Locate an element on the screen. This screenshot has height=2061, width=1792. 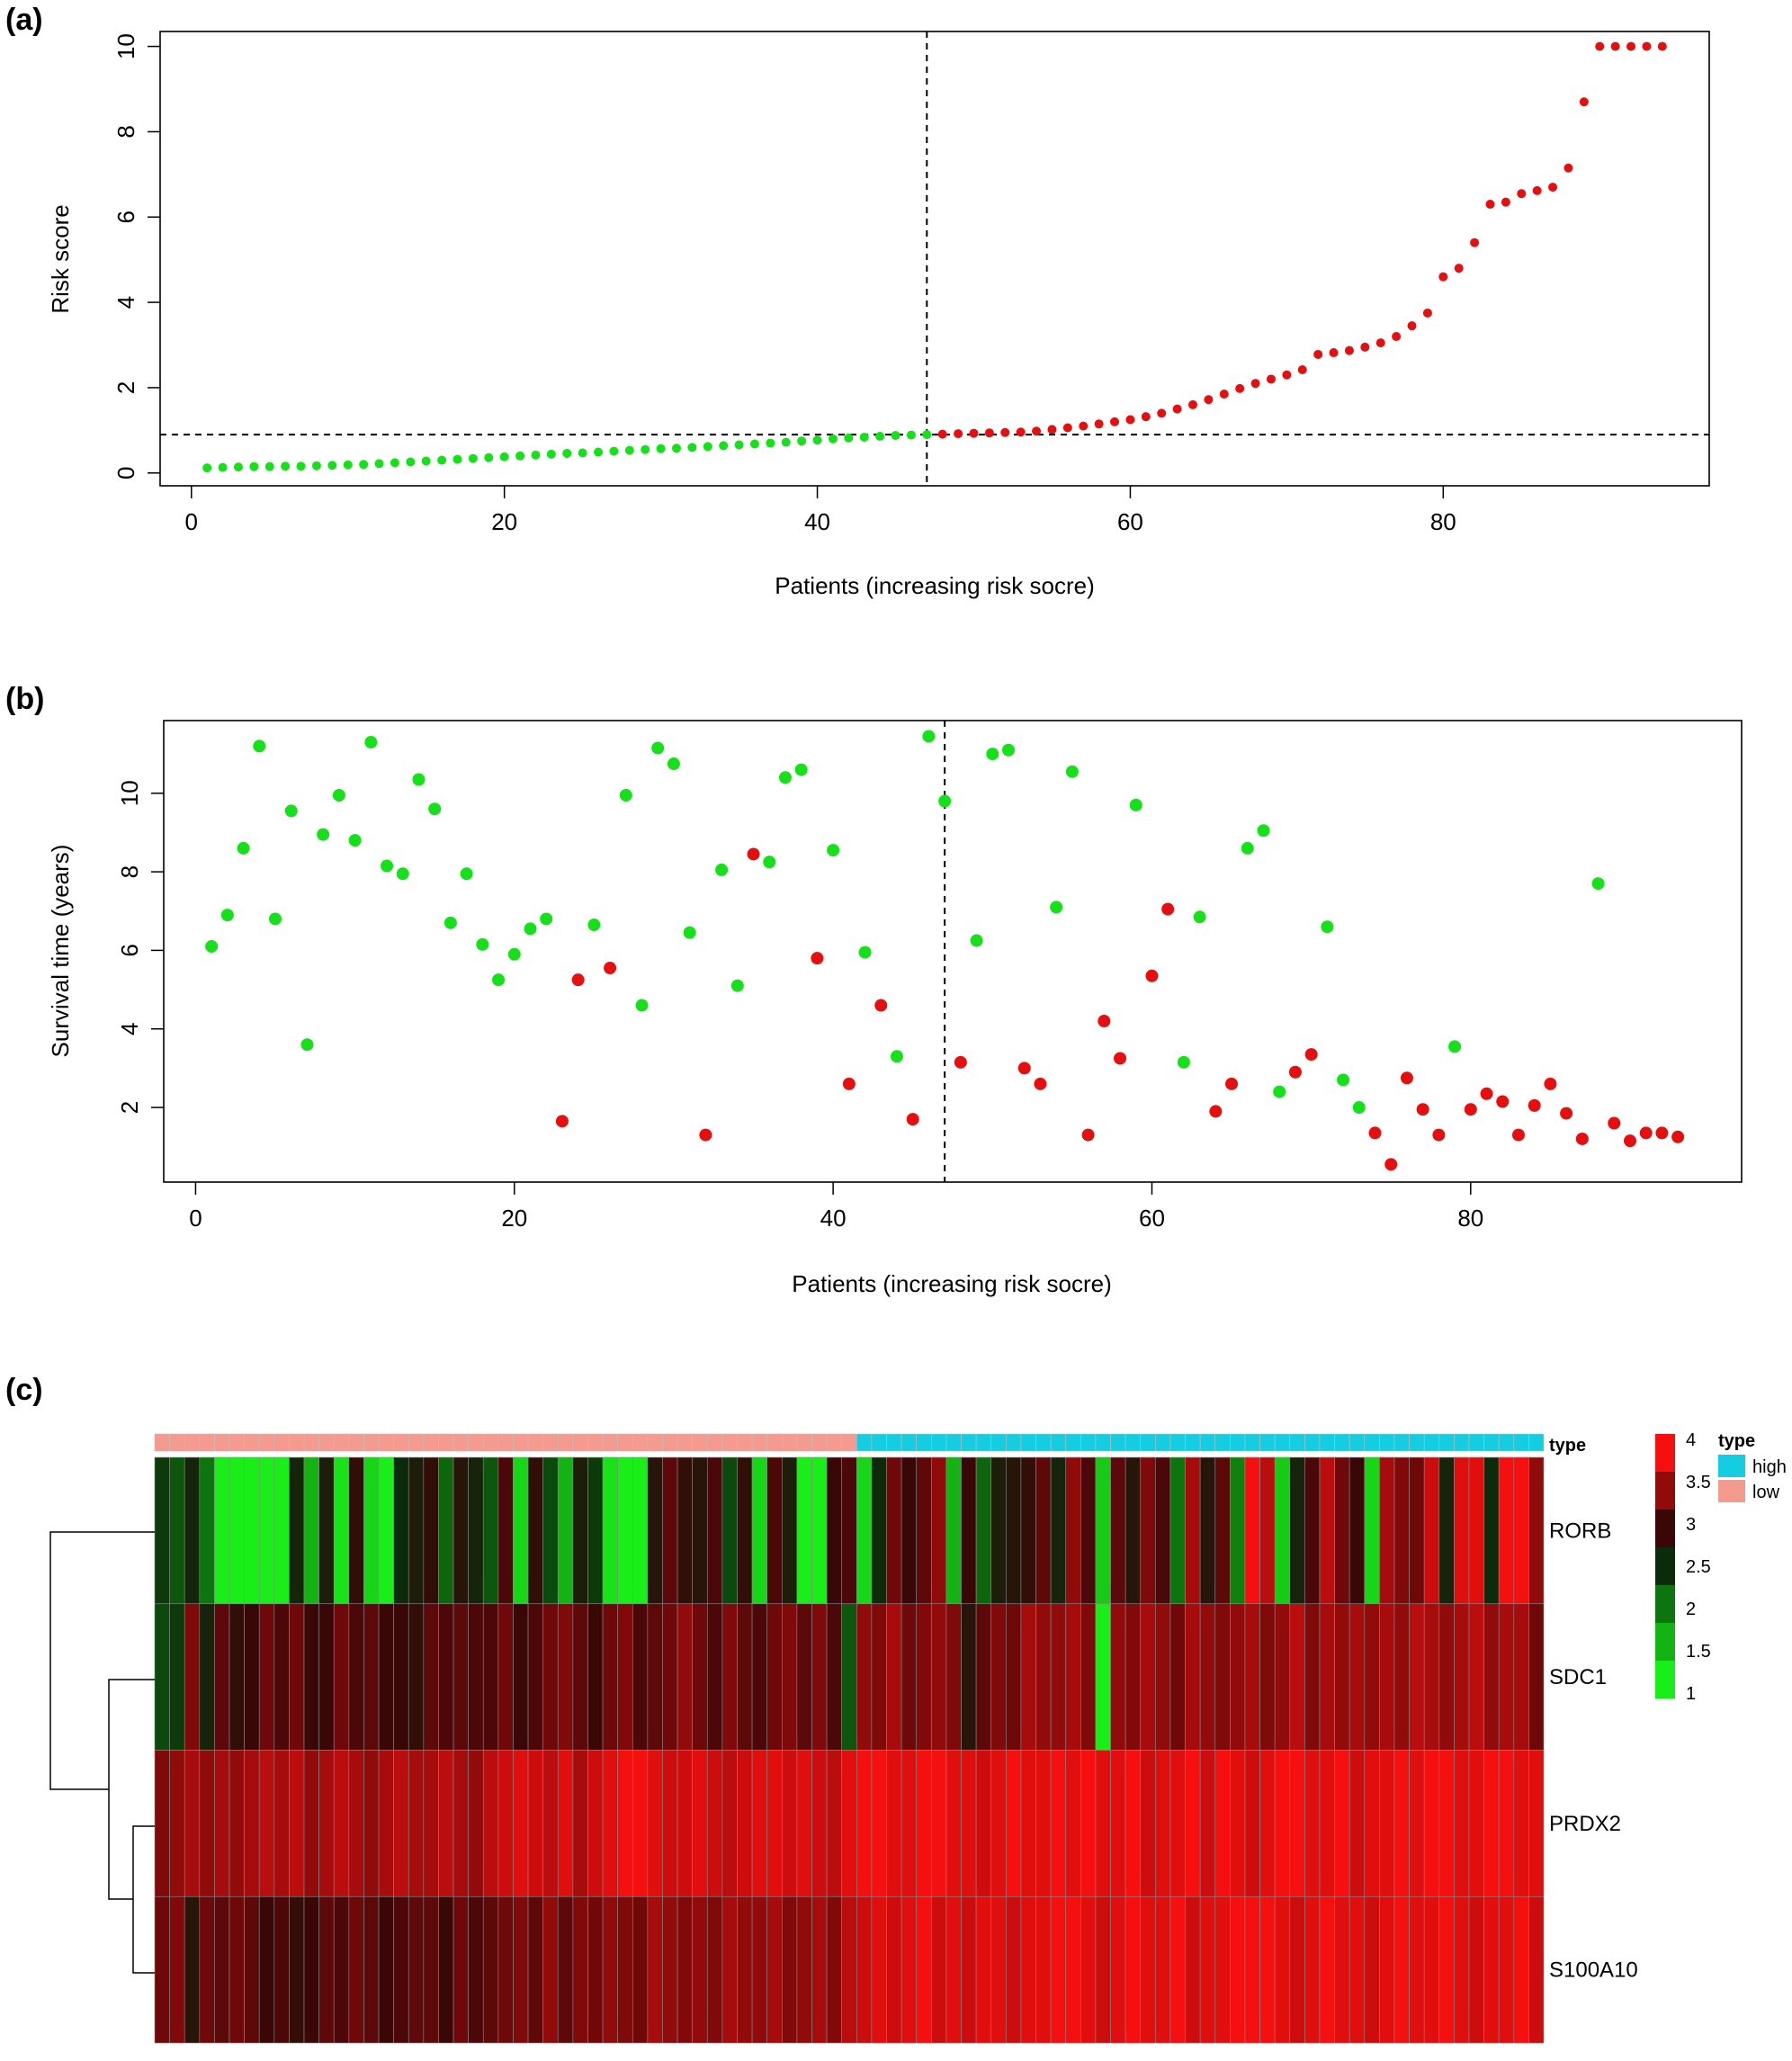
panel-b-ylabel: Survival time (years) is located at coordinates (60, 951).